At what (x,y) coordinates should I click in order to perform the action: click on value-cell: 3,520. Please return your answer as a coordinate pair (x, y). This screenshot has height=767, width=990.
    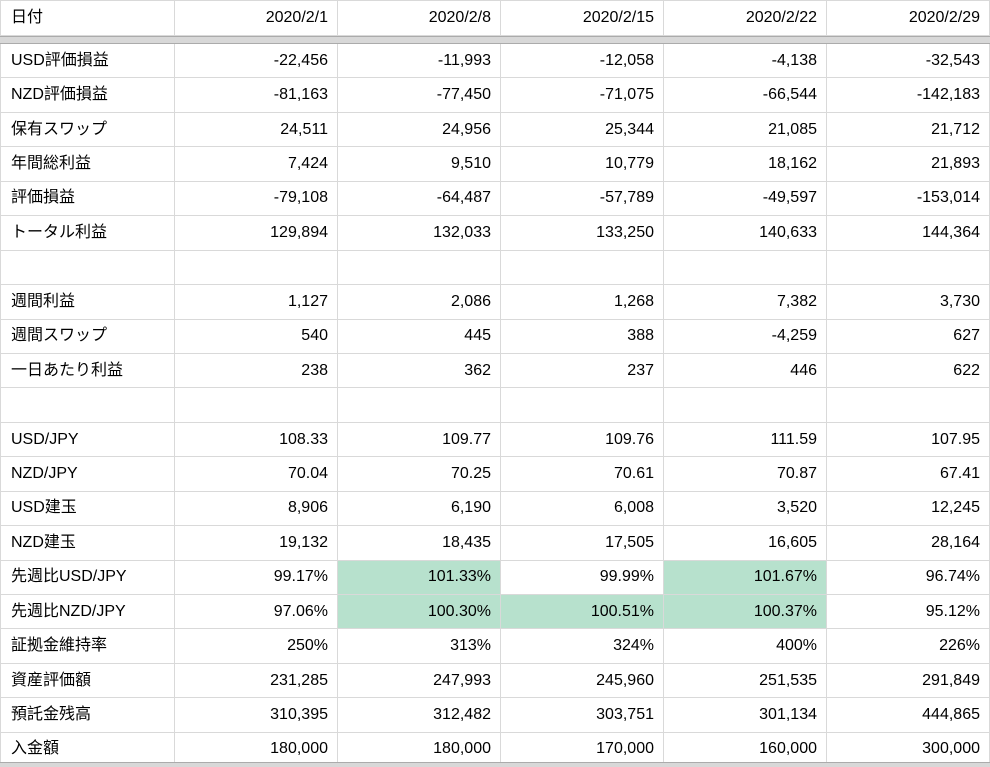
    Looking at the image, I should click on (745, 509).